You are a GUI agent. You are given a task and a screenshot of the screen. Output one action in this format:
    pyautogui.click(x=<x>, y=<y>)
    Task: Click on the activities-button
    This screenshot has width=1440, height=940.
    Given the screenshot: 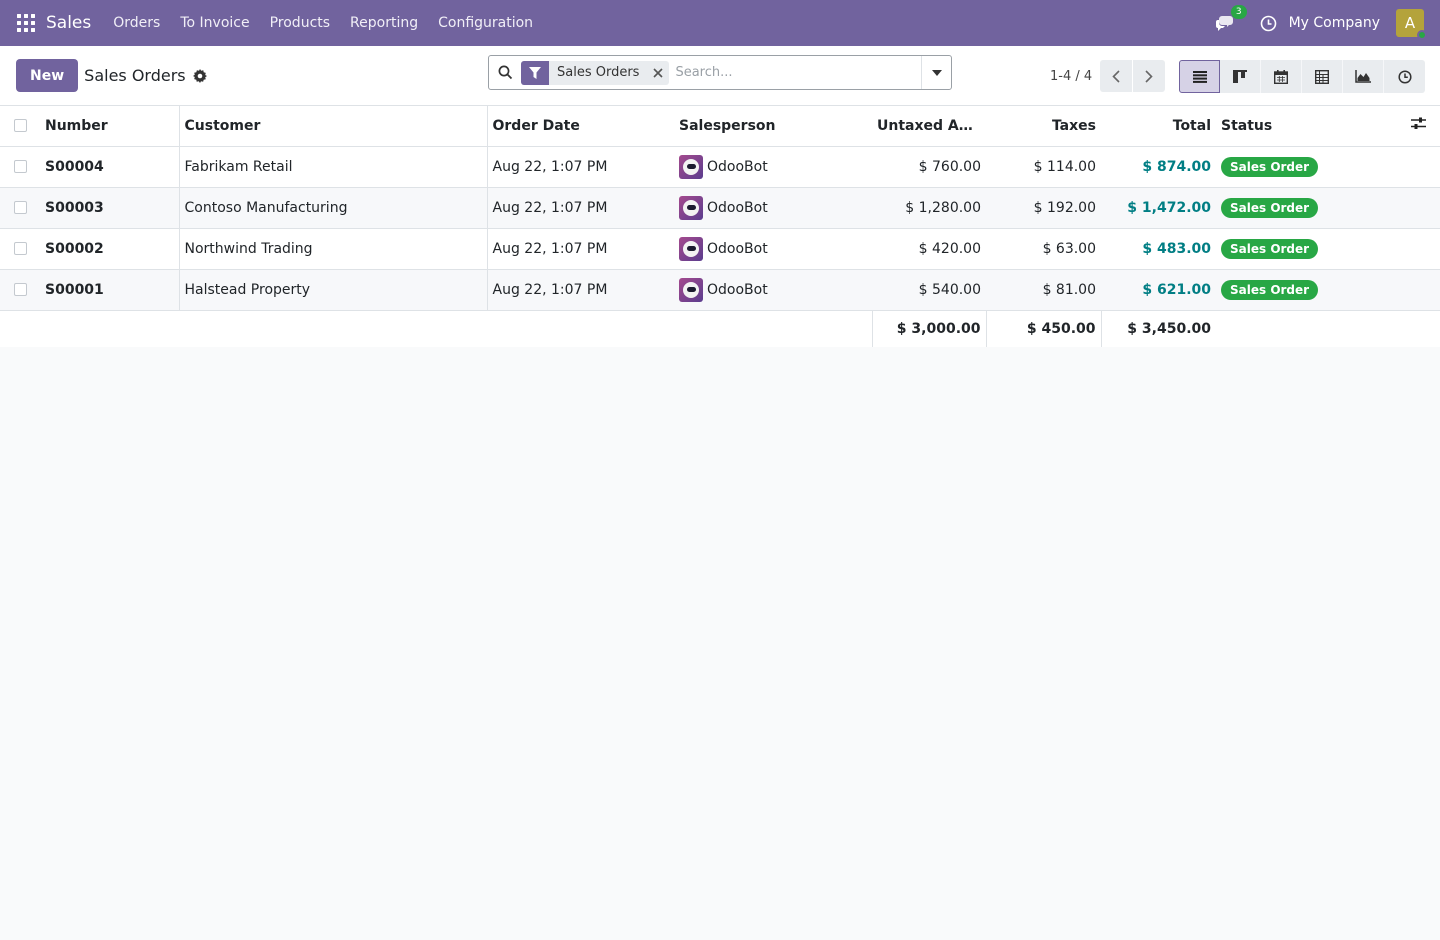 What is the action you would take?
    pyautogui.click(x=1269, y=23)
    